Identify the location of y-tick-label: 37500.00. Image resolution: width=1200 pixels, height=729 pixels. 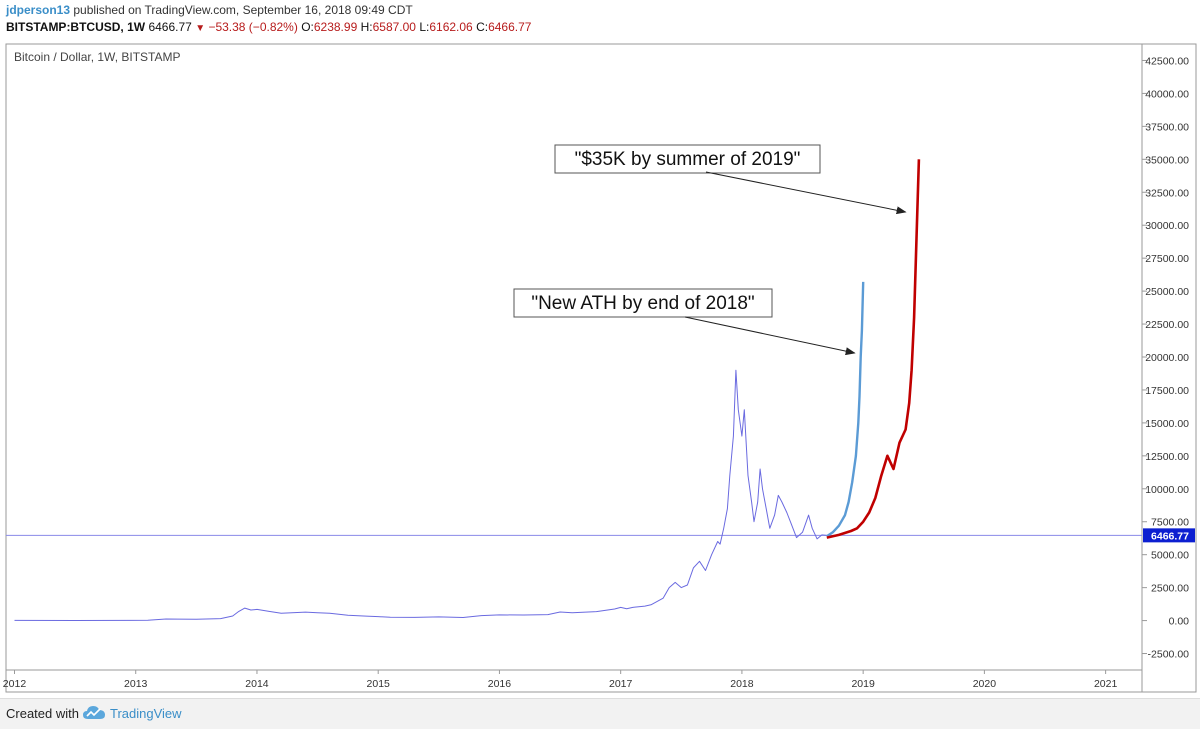
(1167, 127).